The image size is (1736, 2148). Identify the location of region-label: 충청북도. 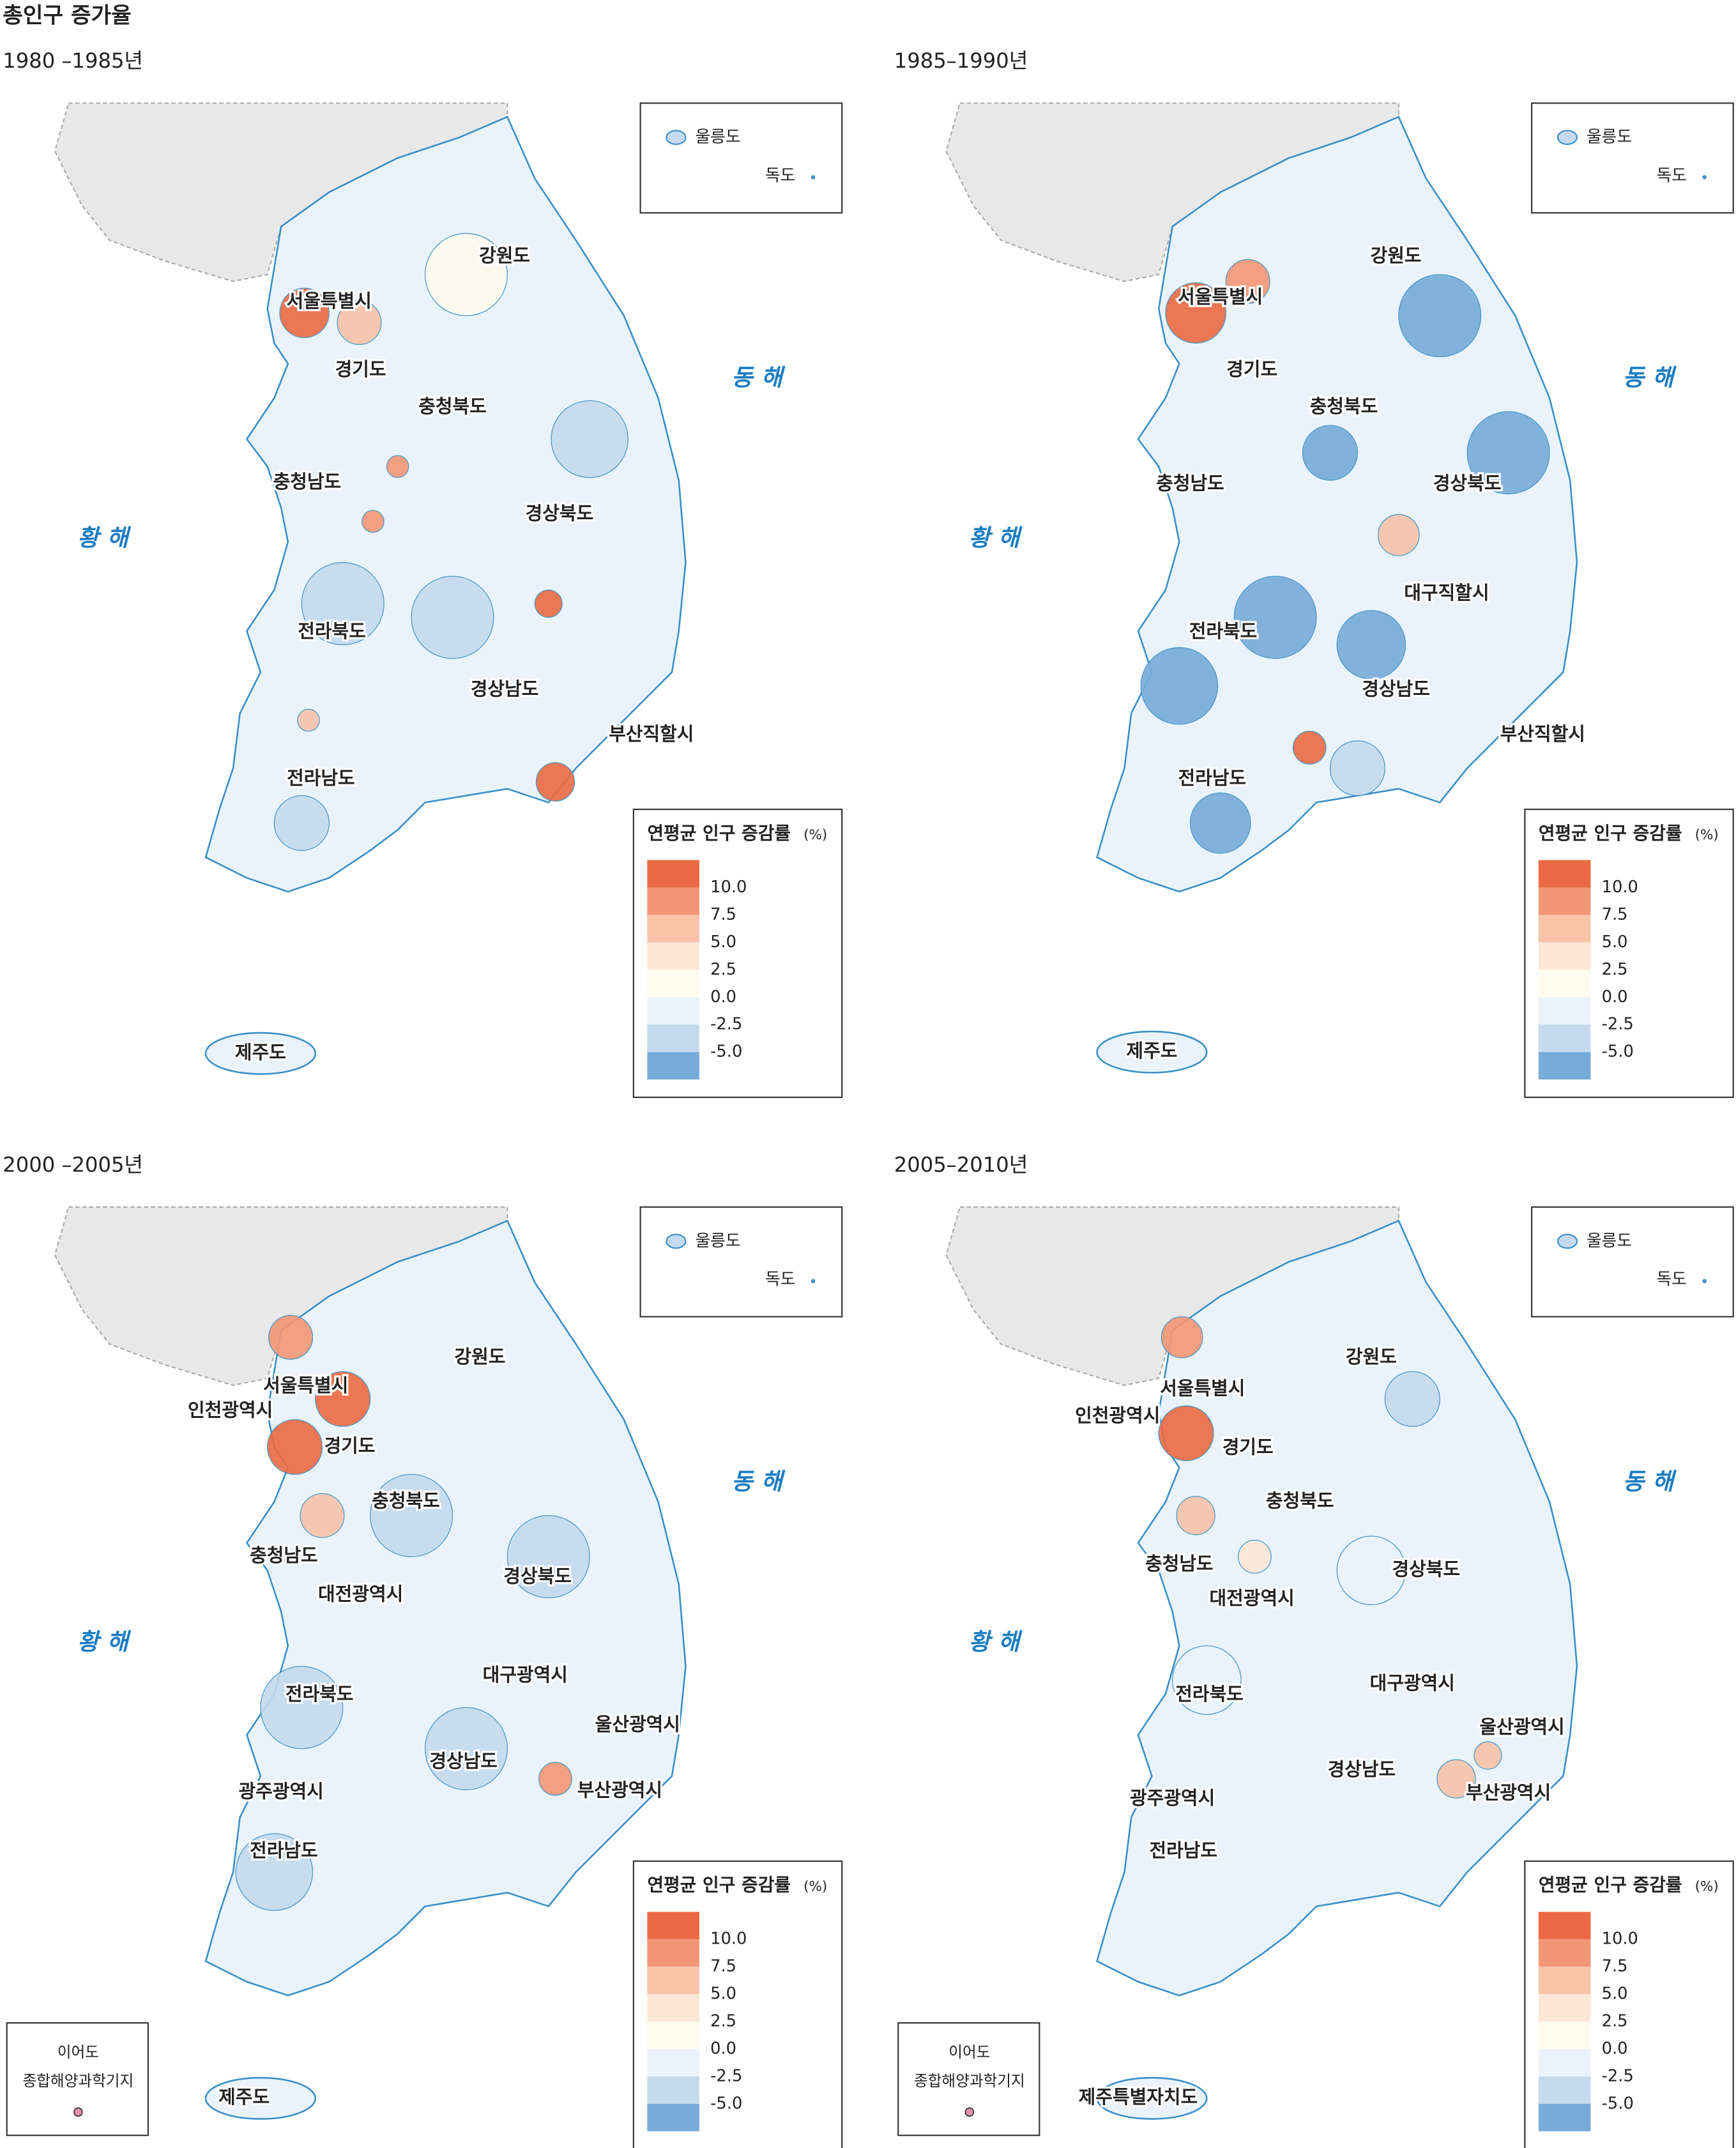
(1344, 406).